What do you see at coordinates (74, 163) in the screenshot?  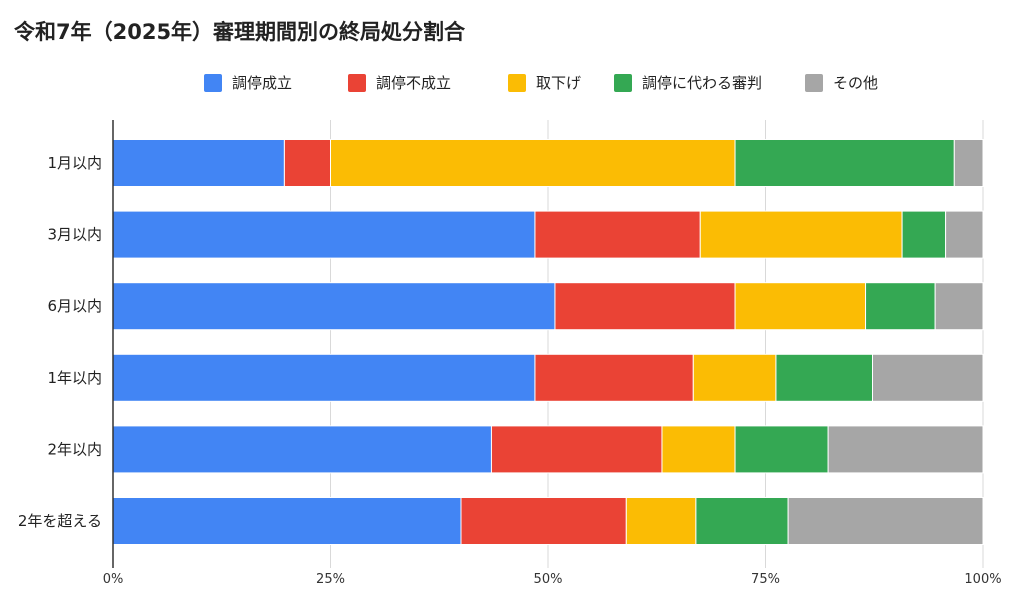 I see `y-category-label: 1月以内` at bounding box center [74, 163].